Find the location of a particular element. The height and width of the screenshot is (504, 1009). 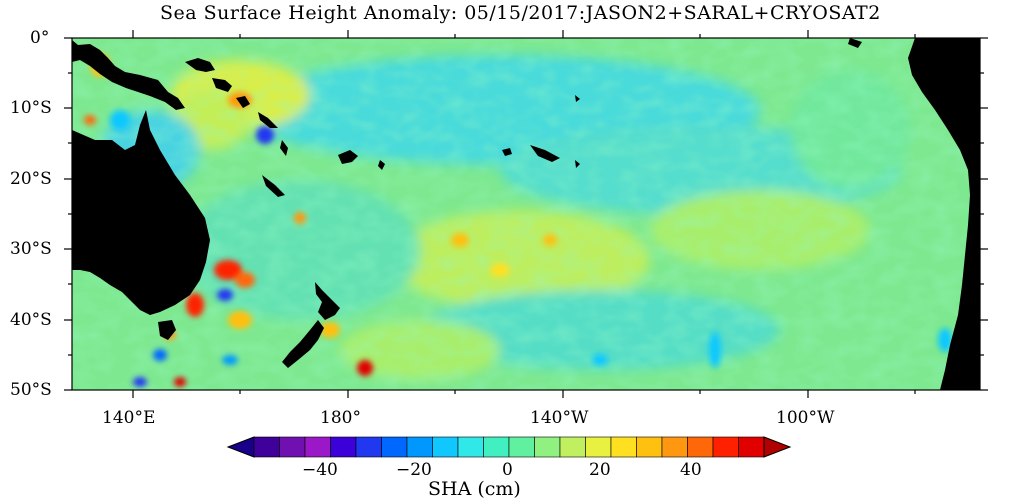

lat-label-20s: 20°S is located at coordinates (31, 179).